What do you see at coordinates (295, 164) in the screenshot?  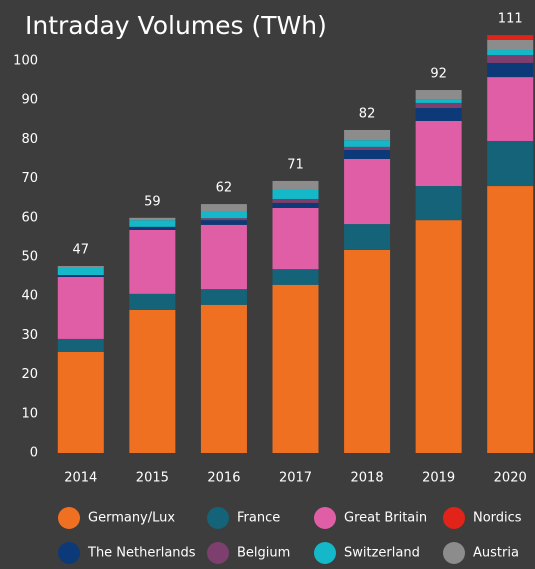 I see `total-label: 71` at bounding box center [295, 164].